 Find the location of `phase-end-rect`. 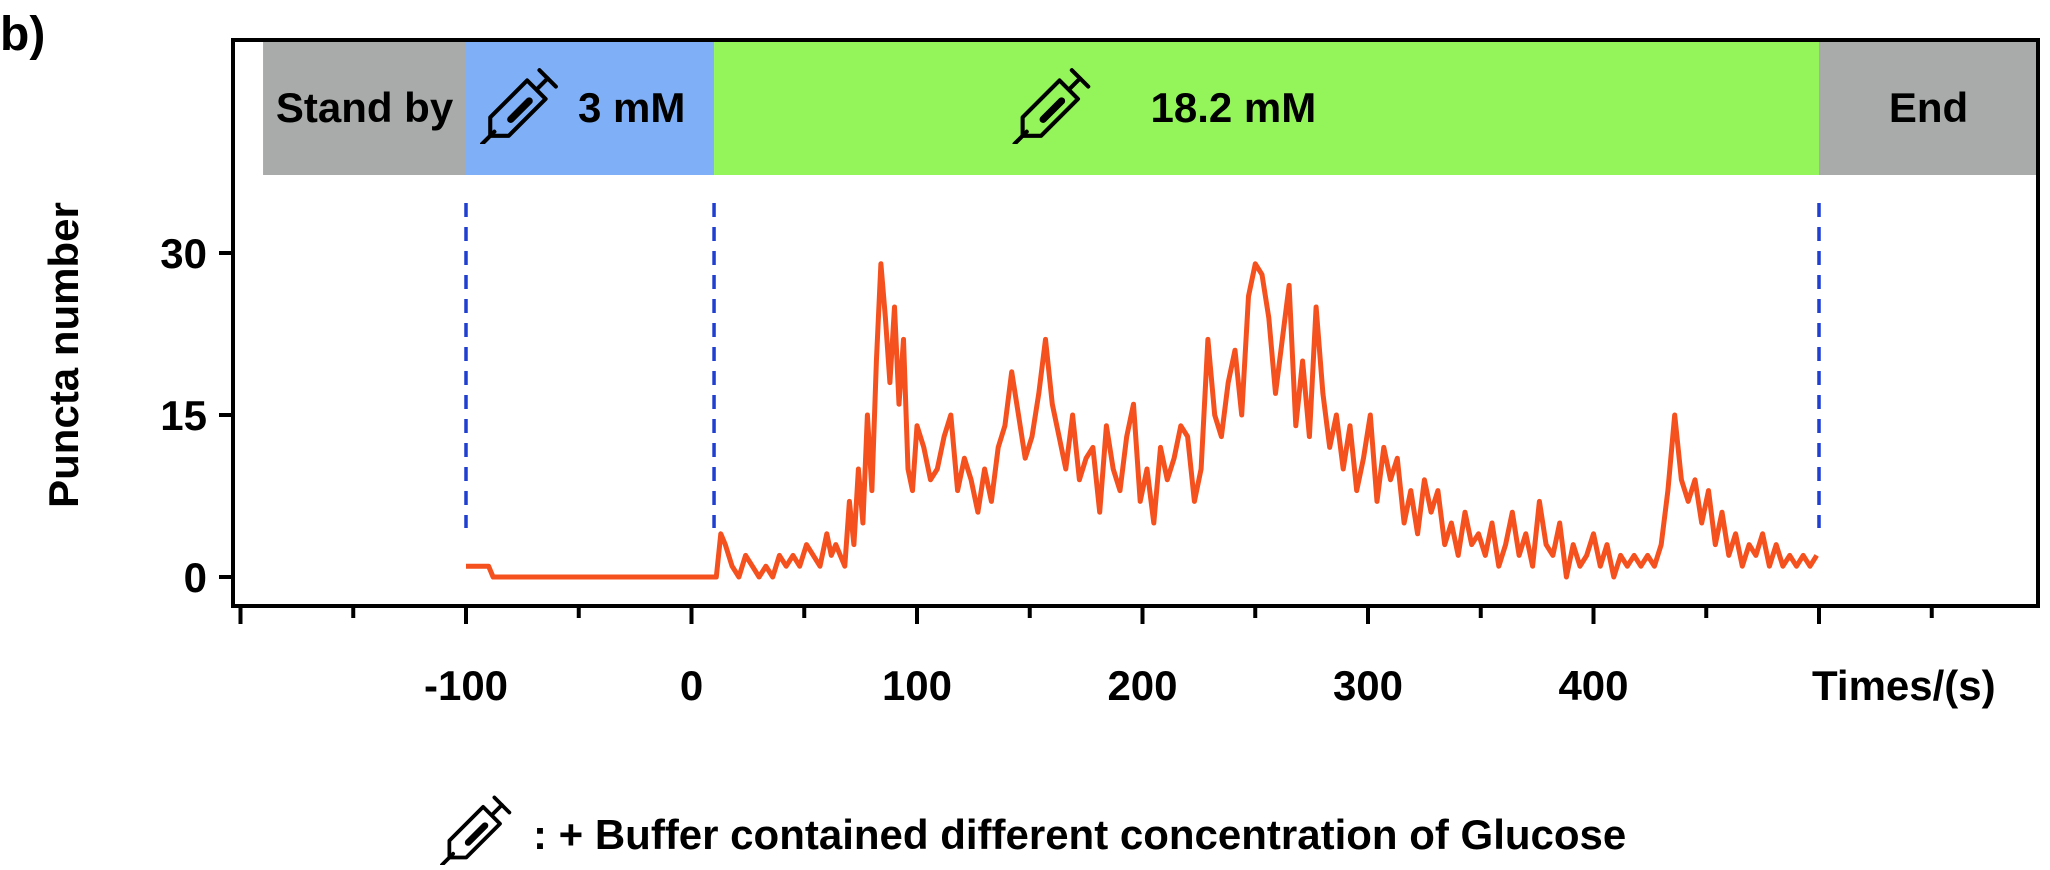

phase-end-rect is located at coordinates (1928, 107).